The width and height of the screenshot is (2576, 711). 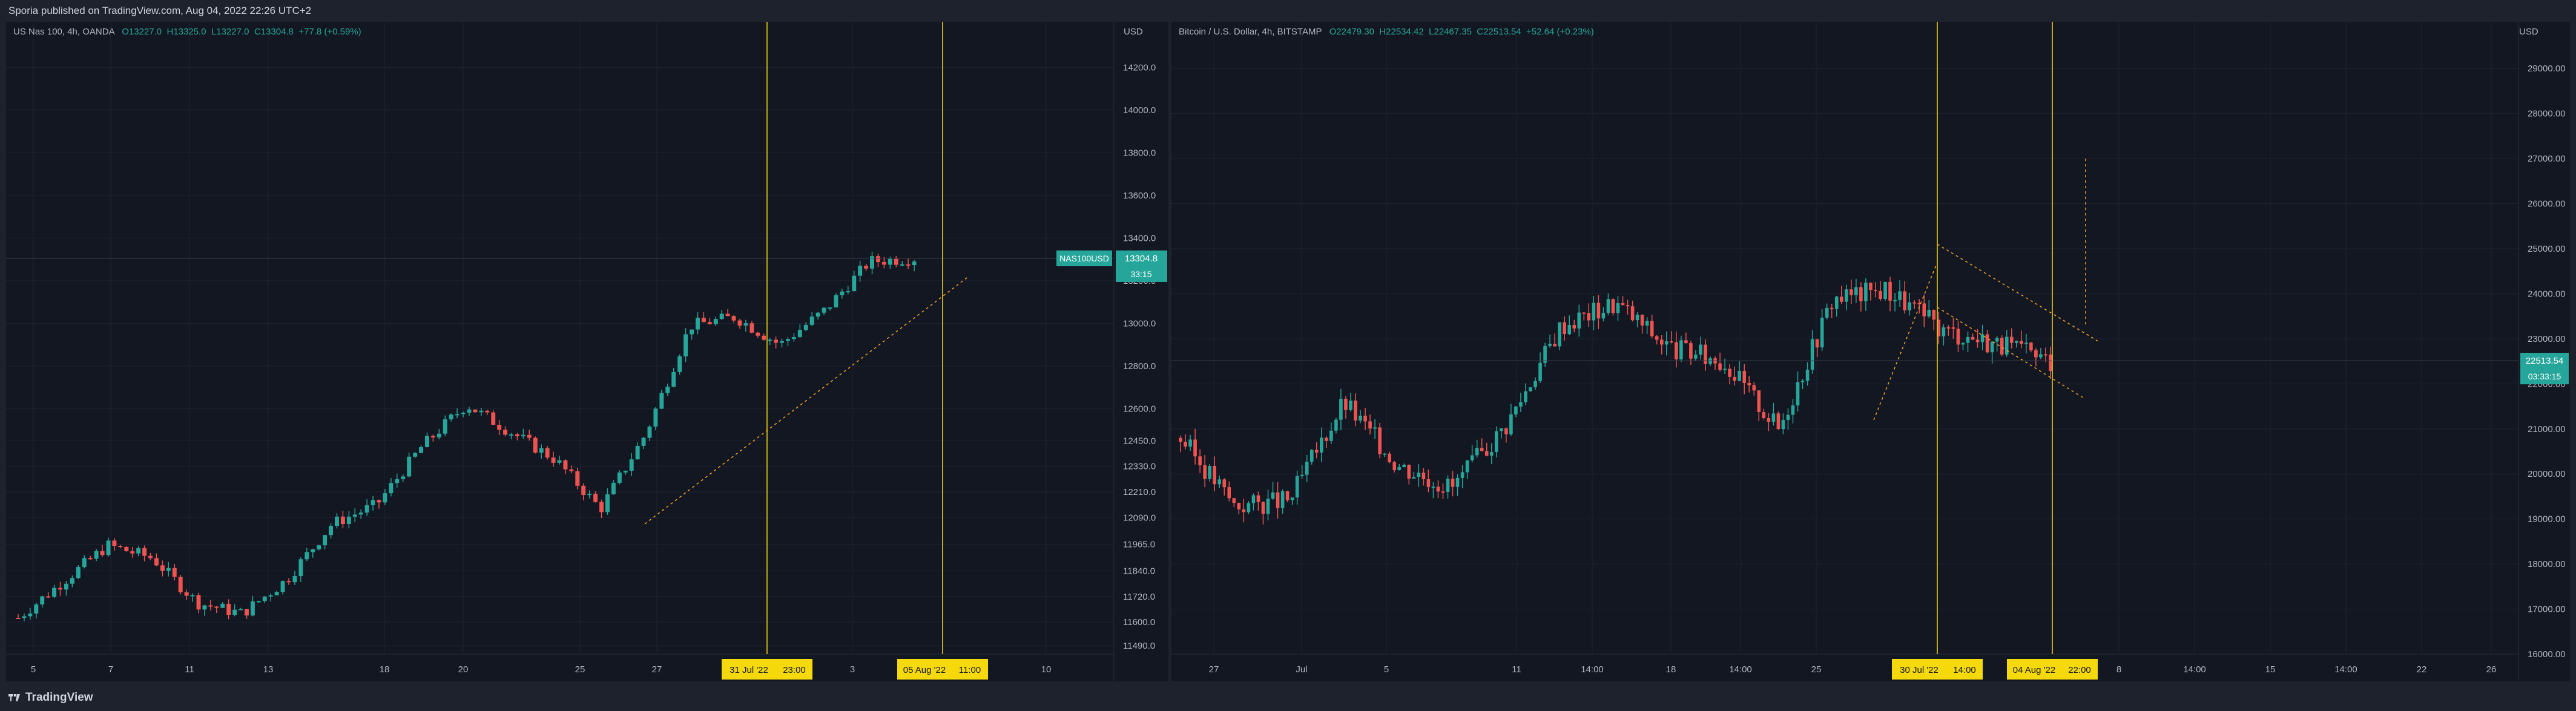 What do you see at coordinates (1084, 258) in the screenshot?
I see `symbol-tag-label: NAS100USD` at bounding box center [1084, 258].